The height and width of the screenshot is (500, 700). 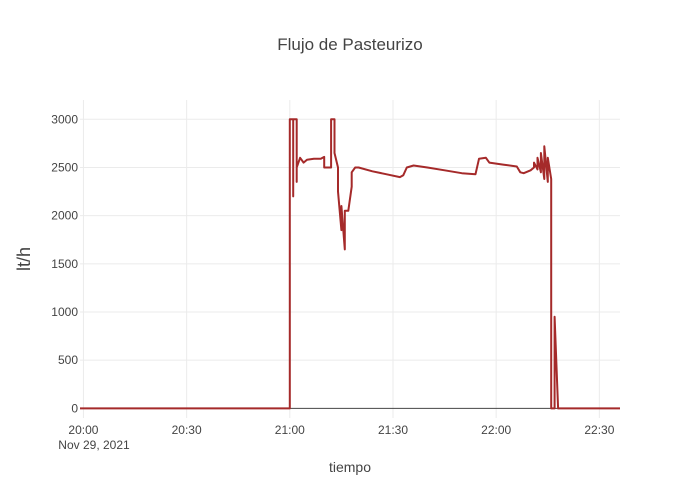 What do you see at coordinates (83, 430) in the screenshot?
I see `x-tick-label: 20:00` at bounding box center [83, 430].